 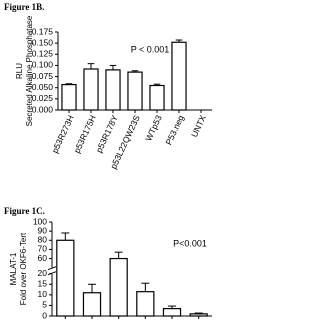 I want to click on y-tick-label: 15, so click(x=43, y=284).